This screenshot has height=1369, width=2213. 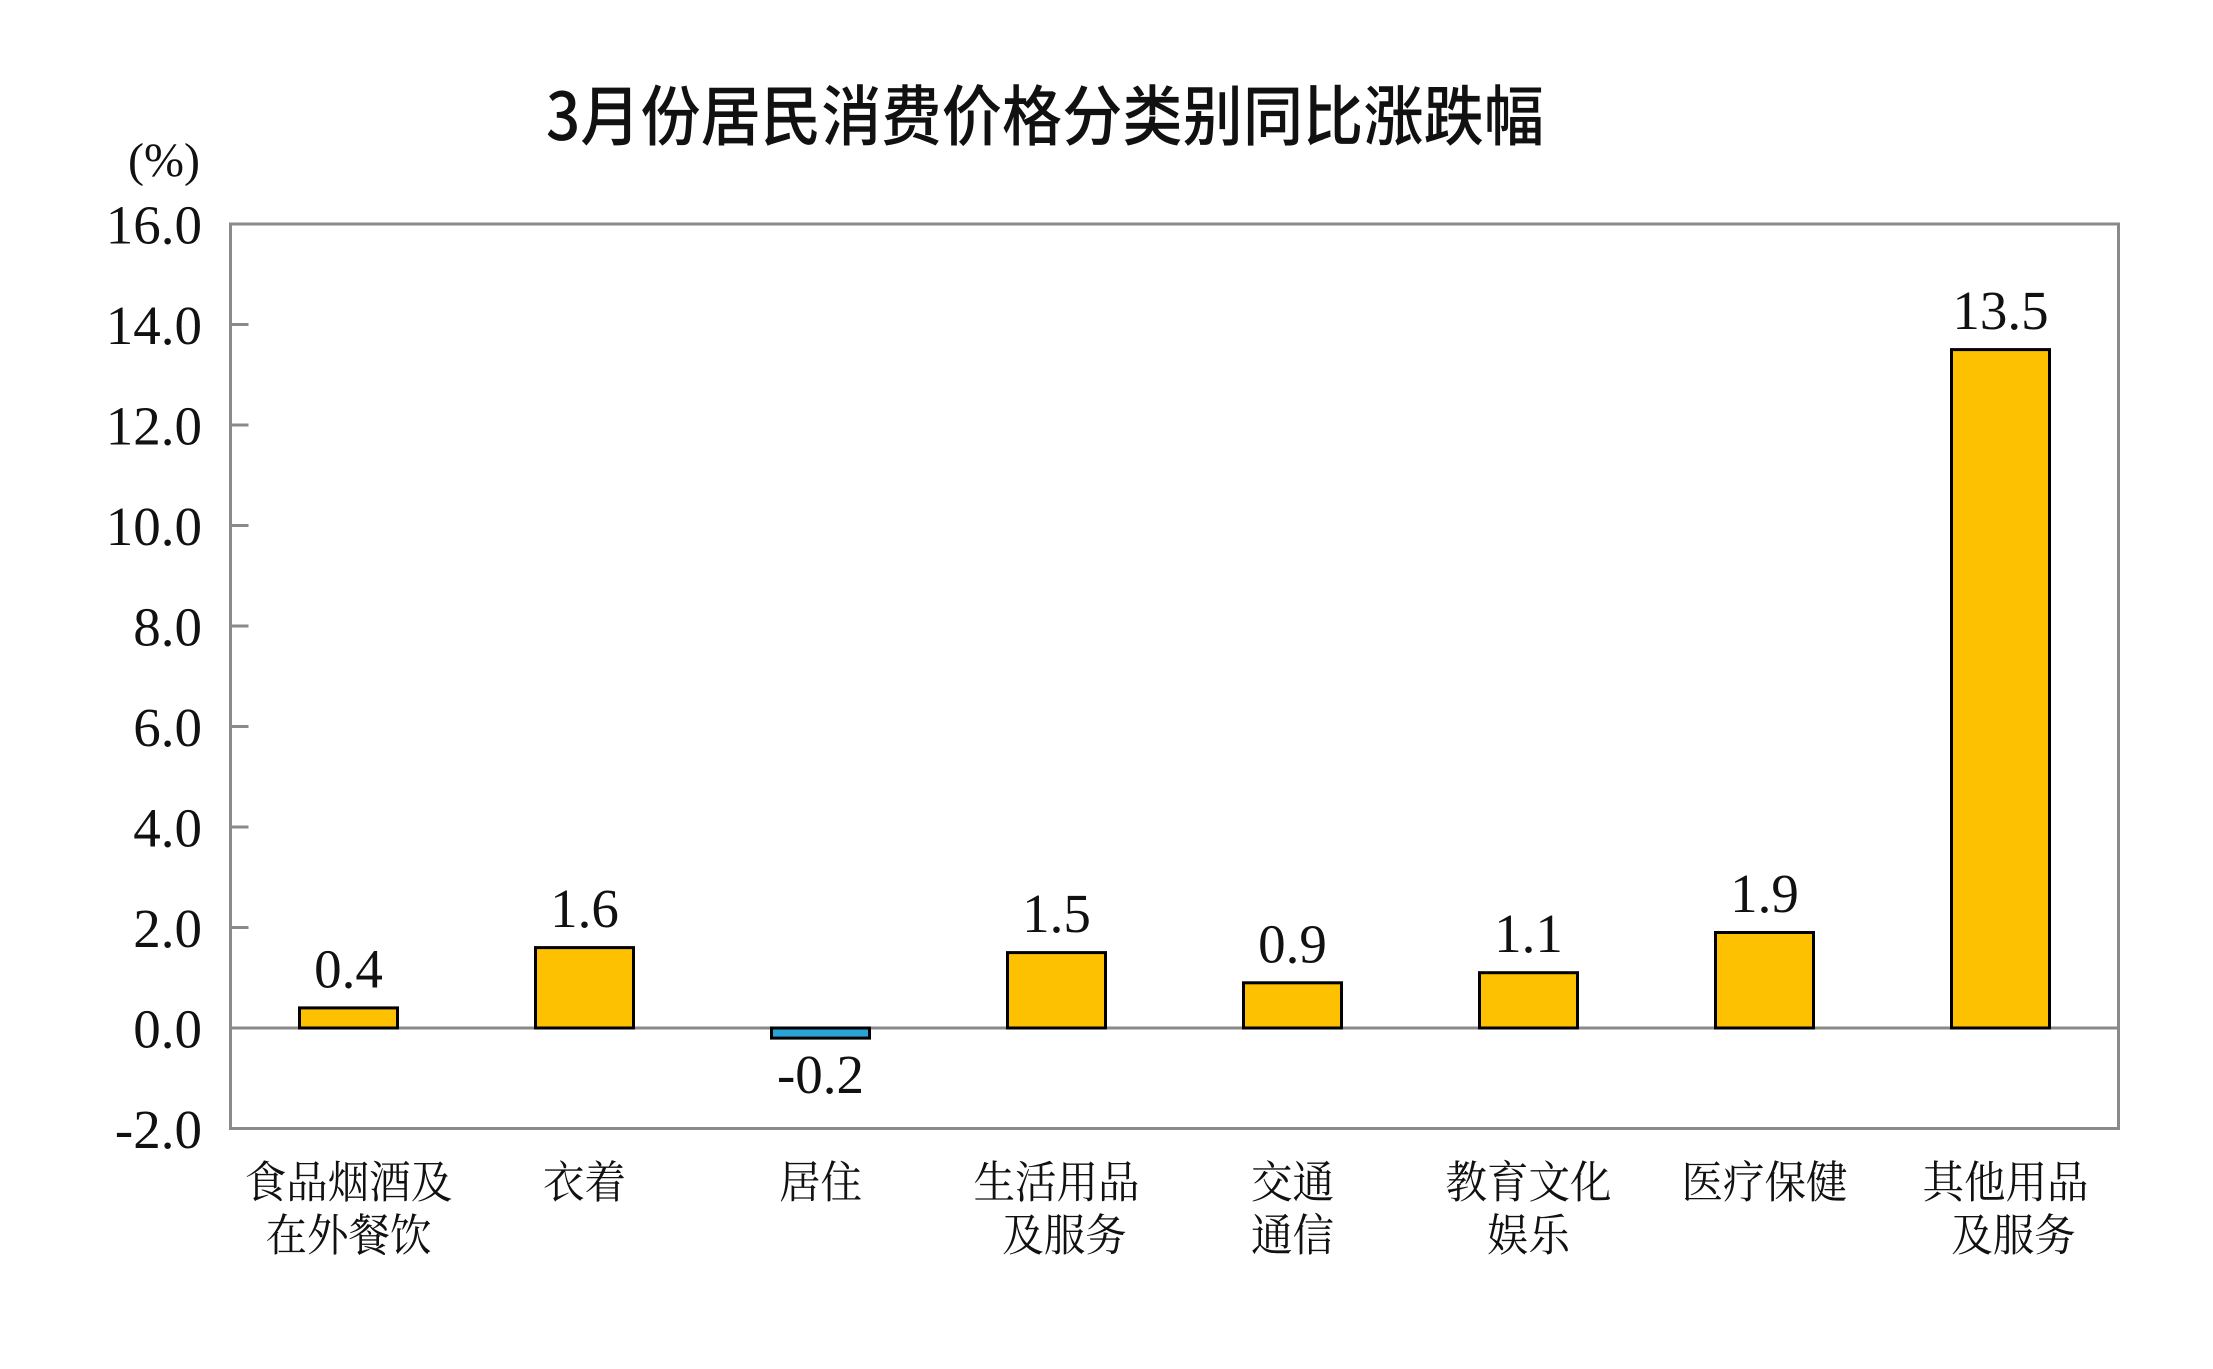 What do you see at coordinates (154, 325) in the screenshot?
I see `svg-text: 14.0` at bounding box center [154, 325].